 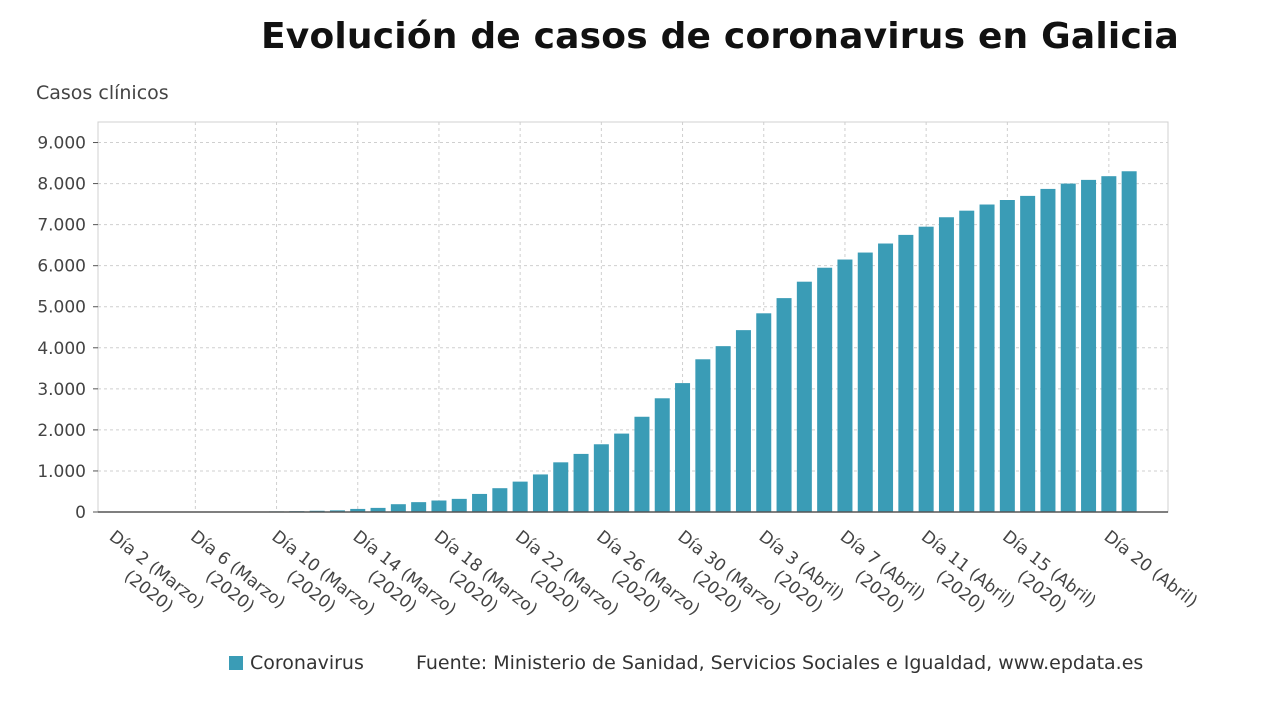 What do you see at coordinates (61, 185) in the screenshot?
I see `y-tick-label: 8.000` at bounding box center [61, 185].